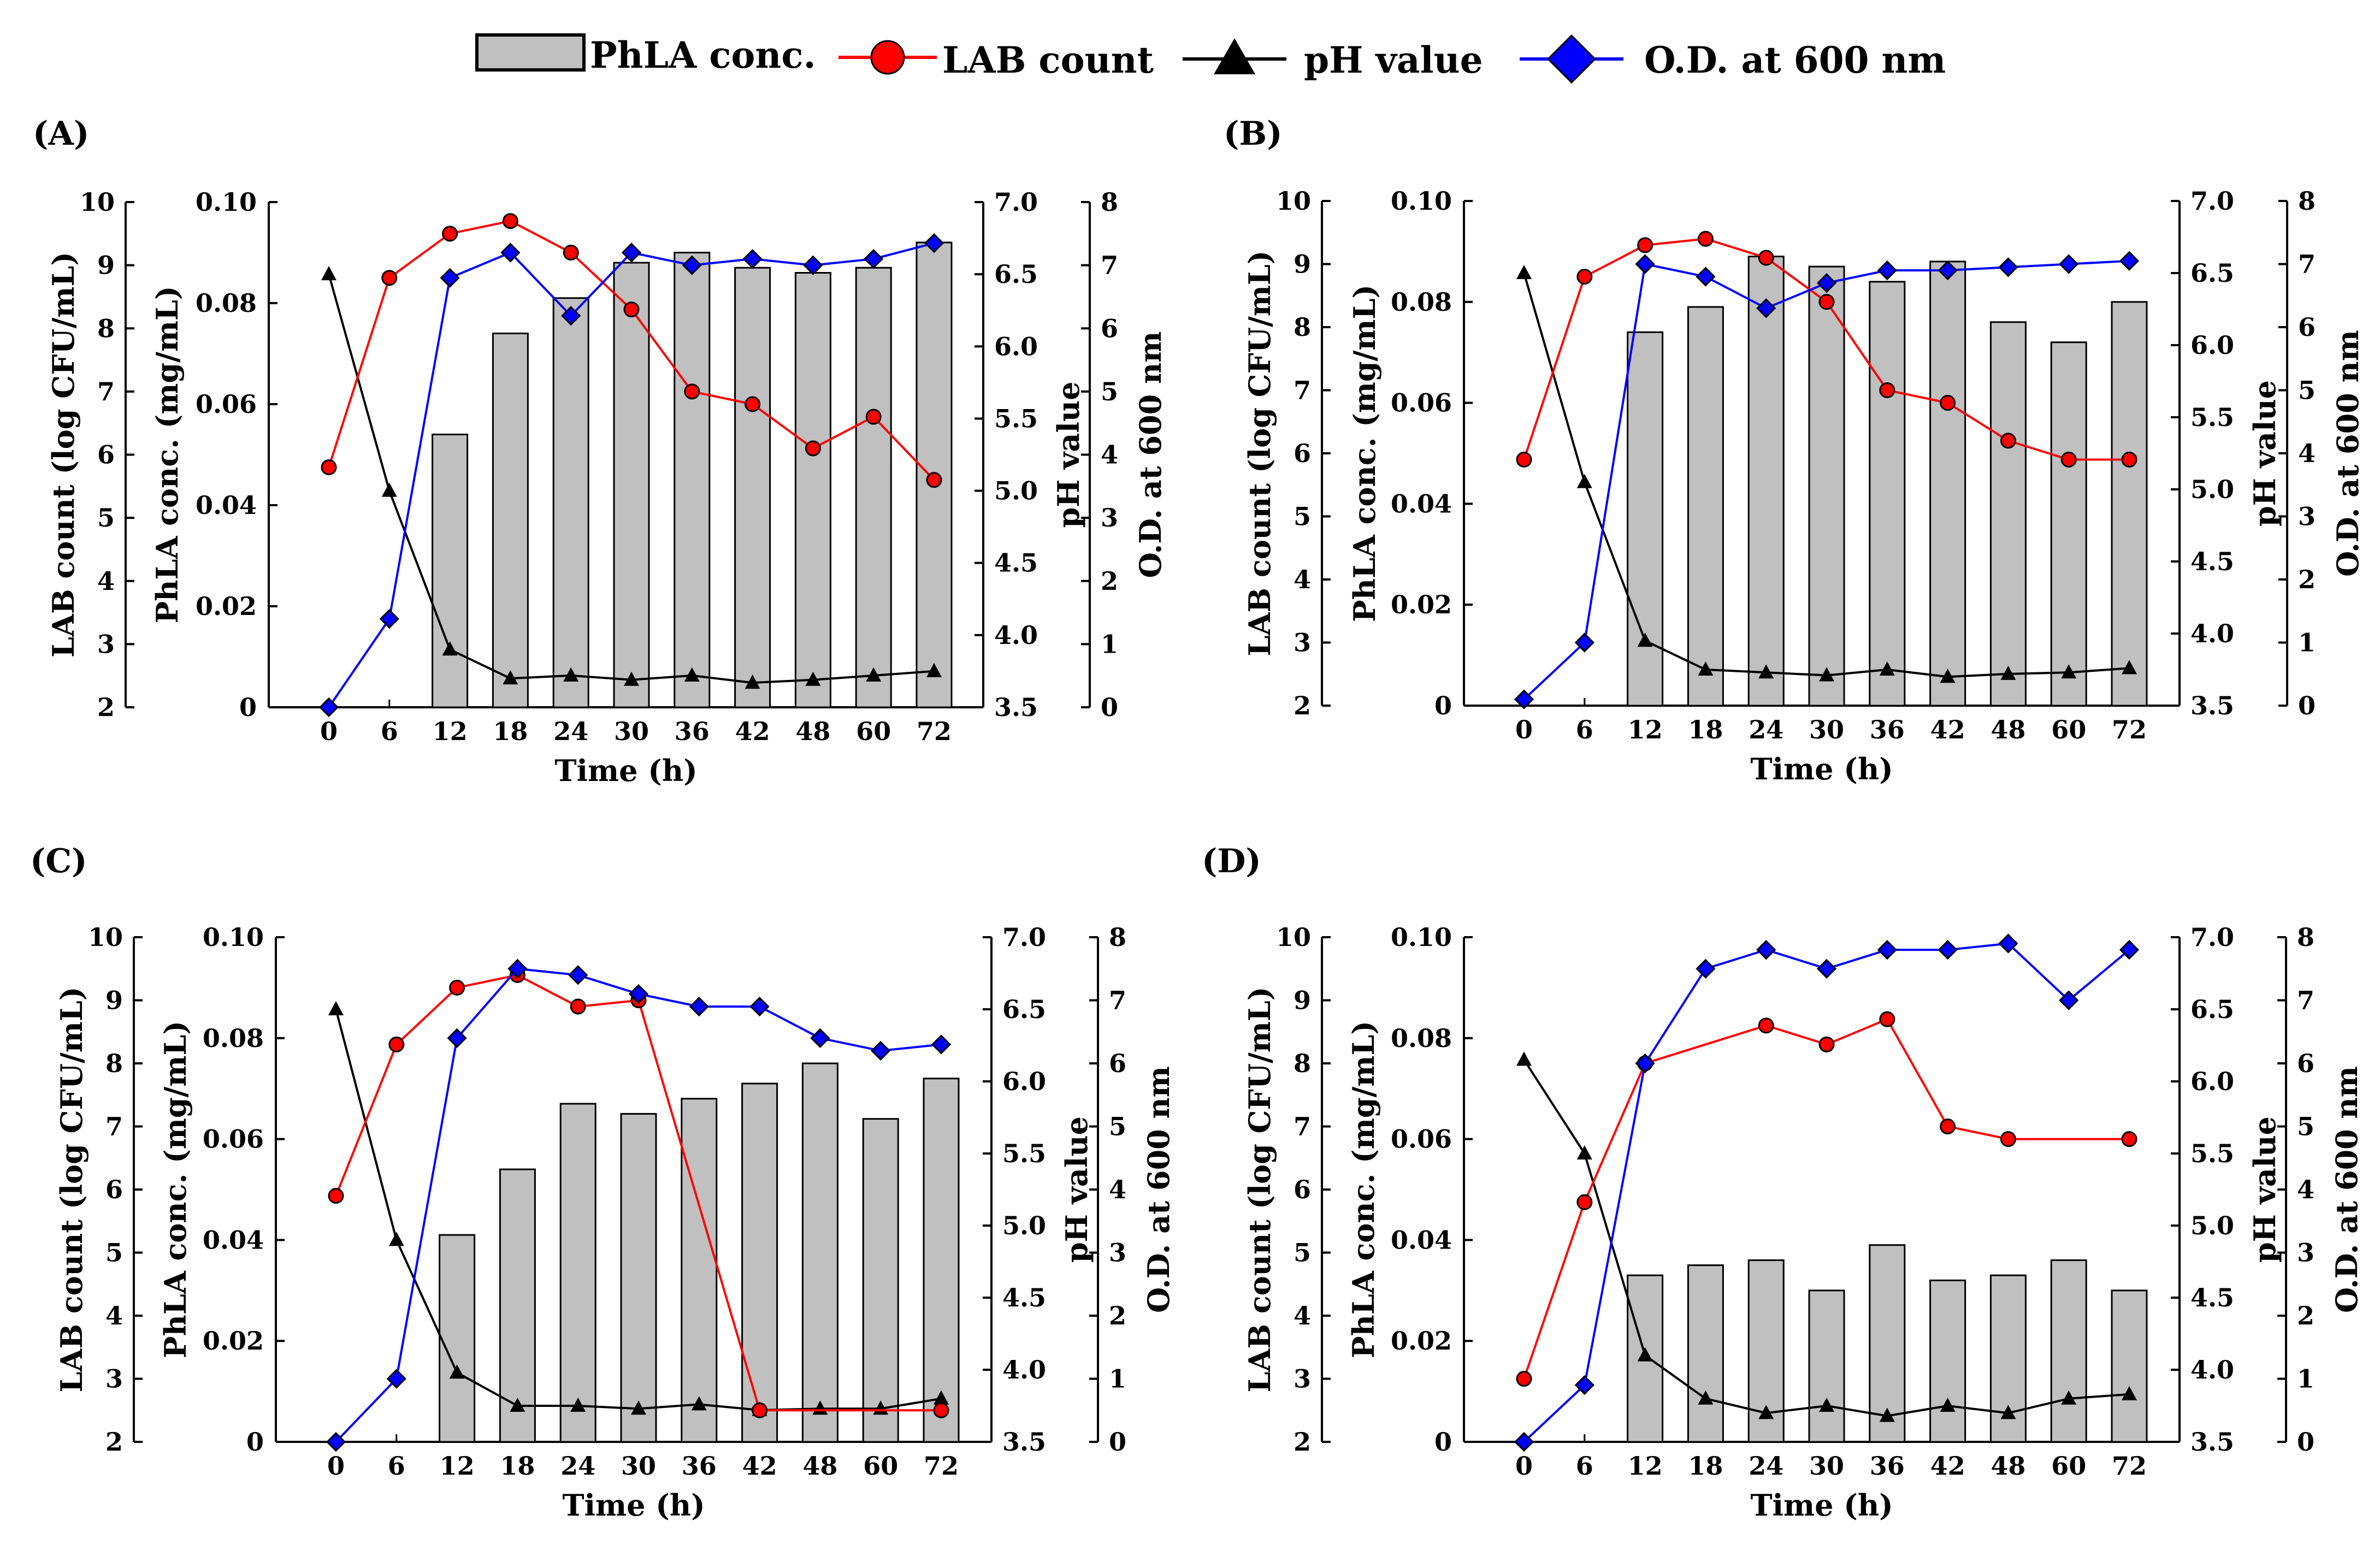 The height and width of the screenshot is (1550, 2380). Describe the element at coordinates (2305, 937) in the screenshot. I see `od-tick-label: 8` at that location.